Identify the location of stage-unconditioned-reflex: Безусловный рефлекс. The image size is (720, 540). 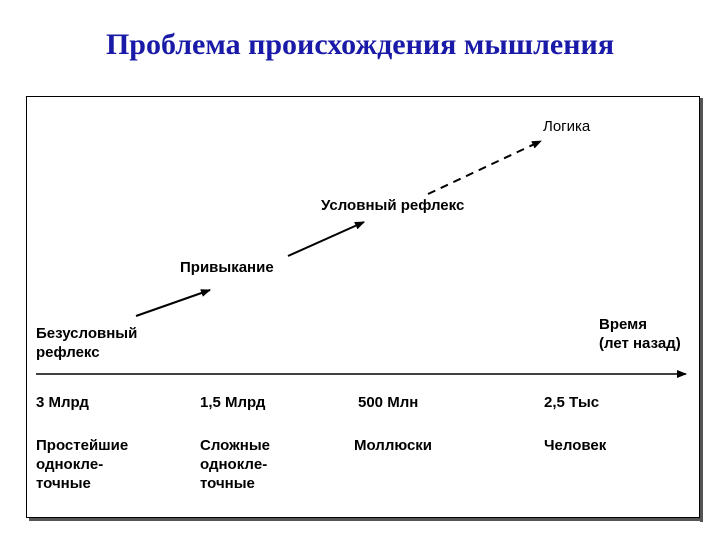
(87, 343).